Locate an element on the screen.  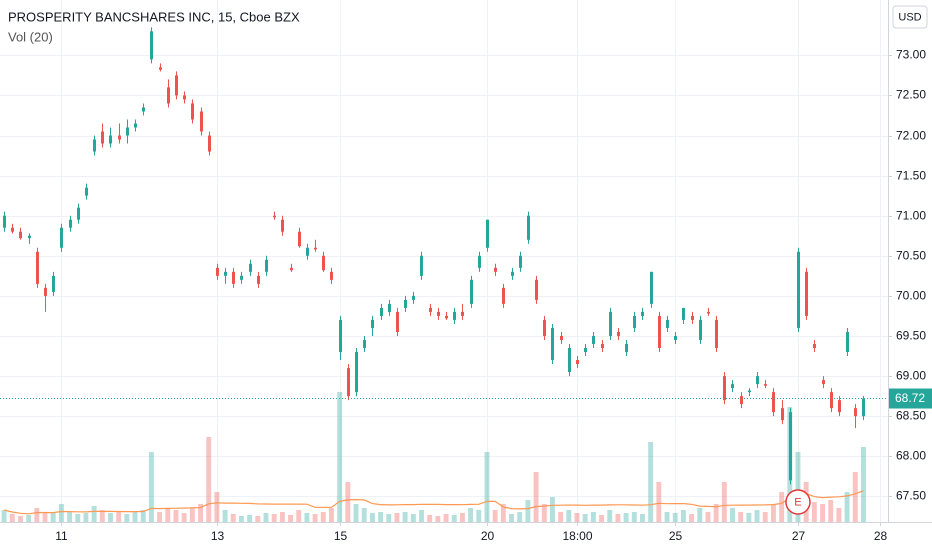
x-tick-label: 11 is located at coordinates (61, 536).